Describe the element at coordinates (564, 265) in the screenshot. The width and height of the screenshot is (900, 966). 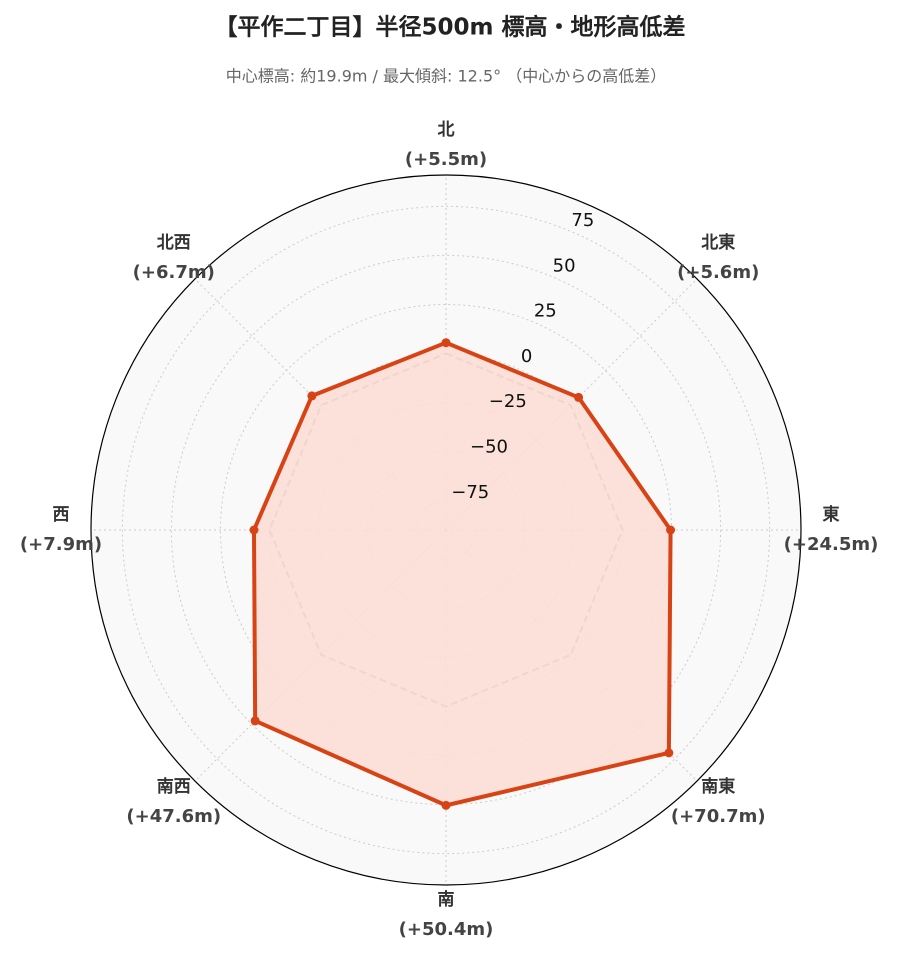
I see `r-tick-label: 50` at that location.